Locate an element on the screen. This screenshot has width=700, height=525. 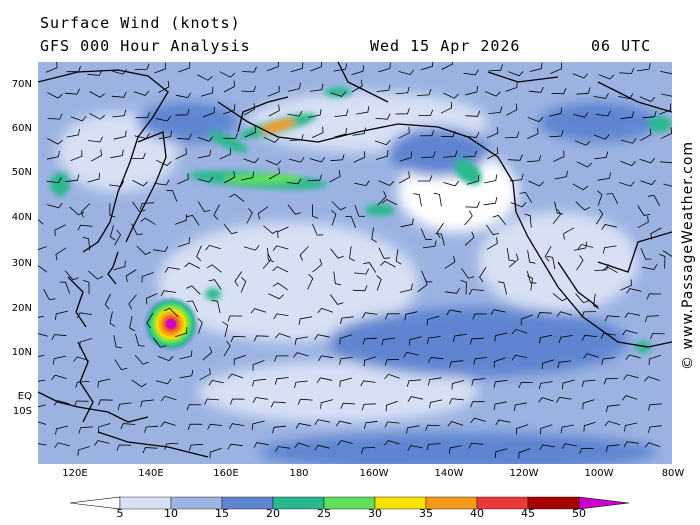
scale-label: 15 is located at coordinates (222, 513).